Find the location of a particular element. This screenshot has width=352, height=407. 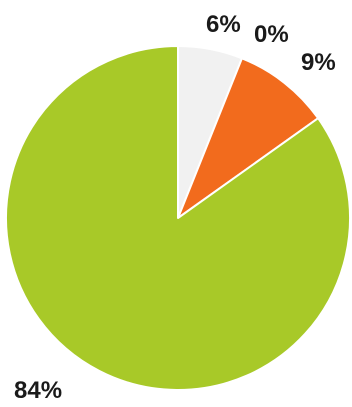

slice-label-6: 6% is located at coordinates (223, 24).